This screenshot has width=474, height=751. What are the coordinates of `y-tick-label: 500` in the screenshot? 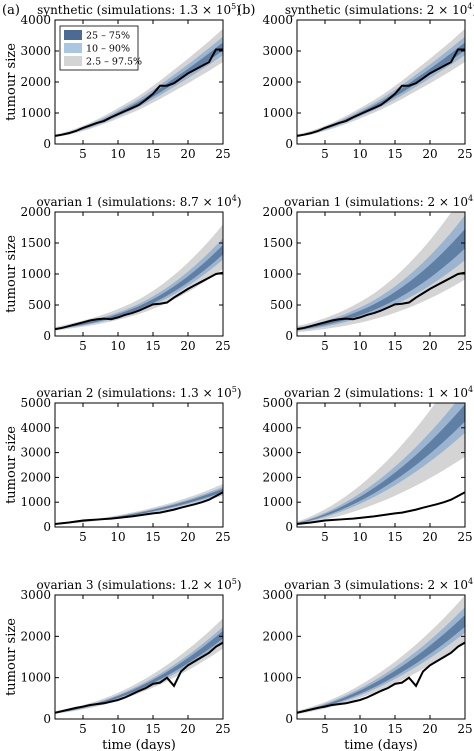 It's located at (39, 305).